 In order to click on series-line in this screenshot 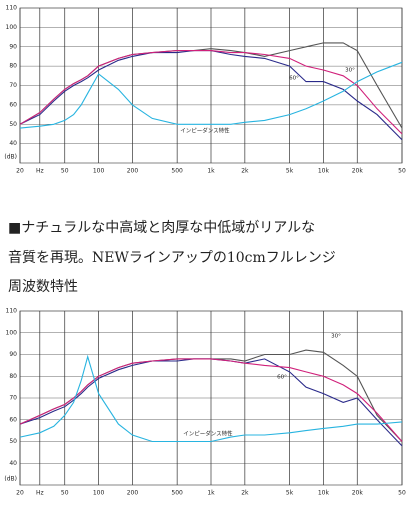, I will do `click(211, 95)`.